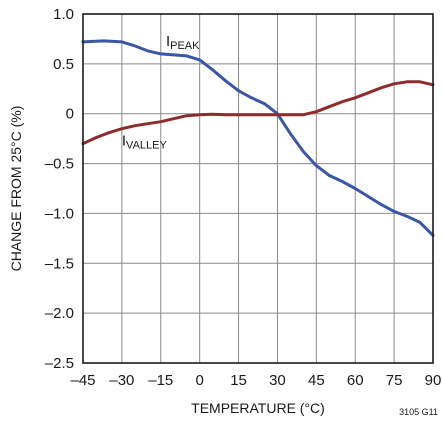 This screenshot has width=442, height=423. Describe the element at coordinates (63, 64) in the screenshot. I see `y-tick-label: 0.5` at that location.